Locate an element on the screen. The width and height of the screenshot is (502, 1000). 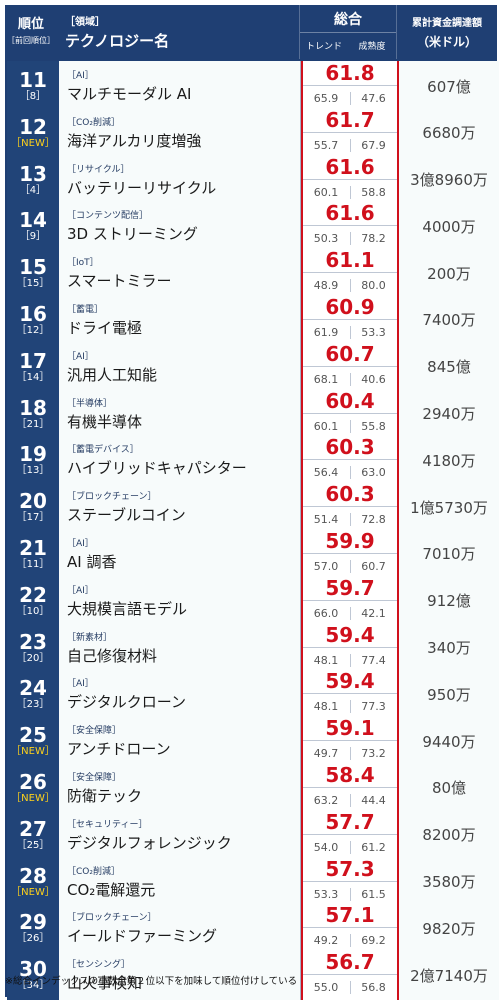
funding-cell: 4180万 is located at coordinates (449, 460).